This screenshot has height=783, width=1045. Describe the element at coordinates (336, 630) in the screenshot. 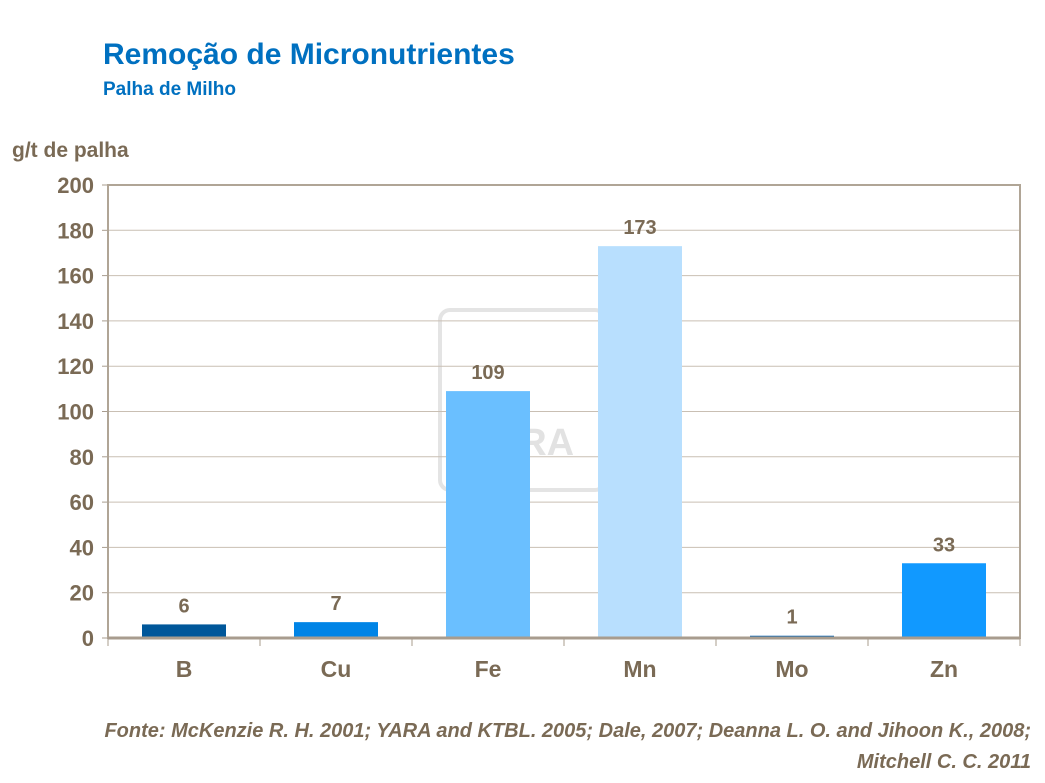

I see `bar-cu` at that location.